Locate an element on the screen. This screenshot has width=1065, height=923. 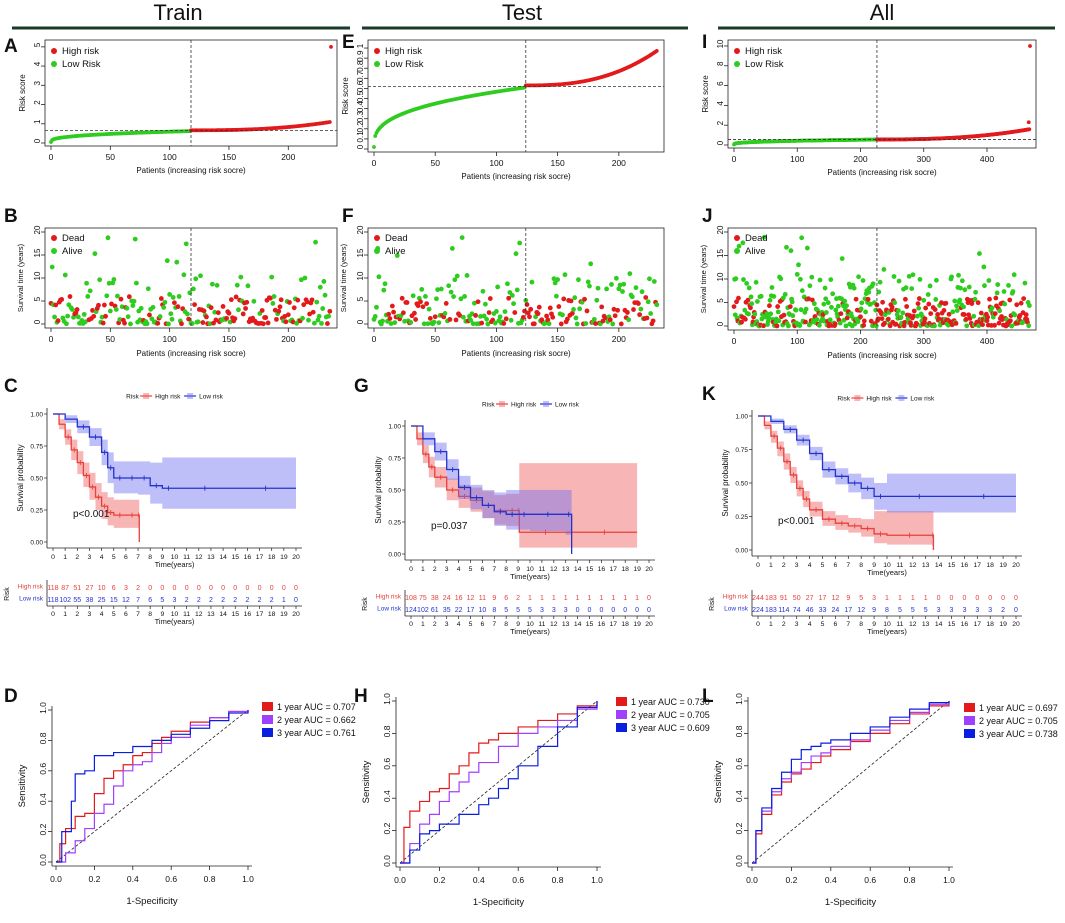
table-cell-high: 91 is located at coordinates (784, 598).